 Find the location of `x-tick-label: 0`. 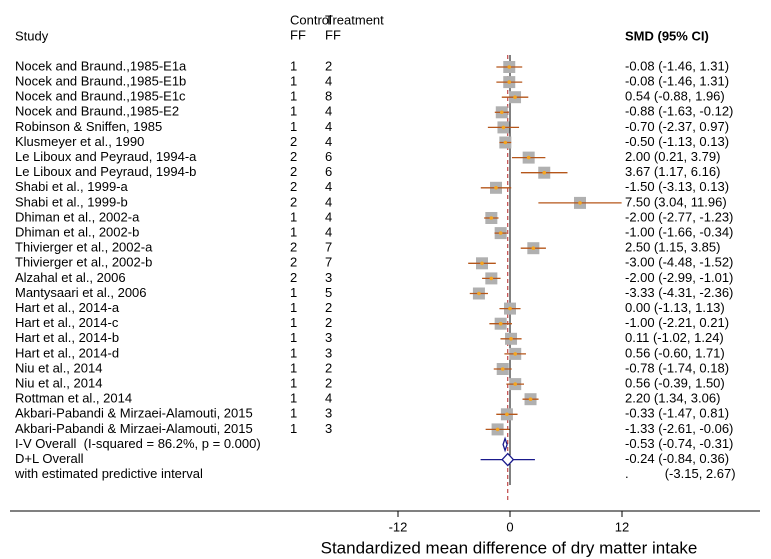

x-tick-label: 0 is located at coordinates (509, 526).